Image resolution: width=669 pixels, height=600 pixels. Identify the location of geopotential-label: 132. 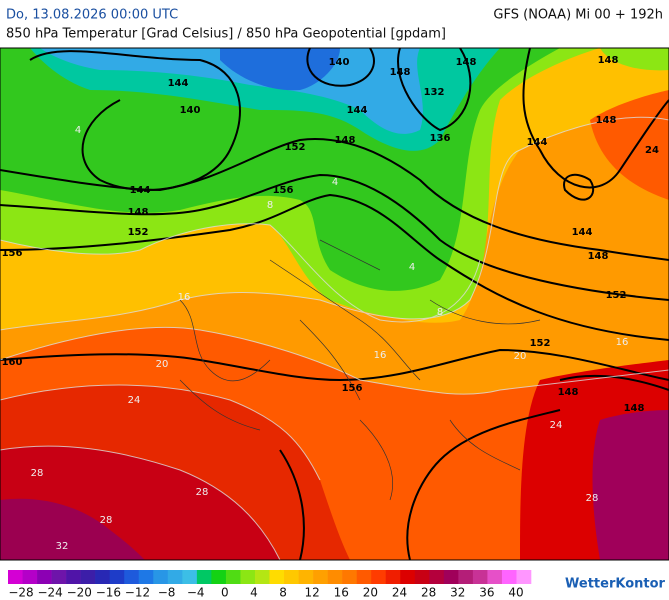
(434, 92).